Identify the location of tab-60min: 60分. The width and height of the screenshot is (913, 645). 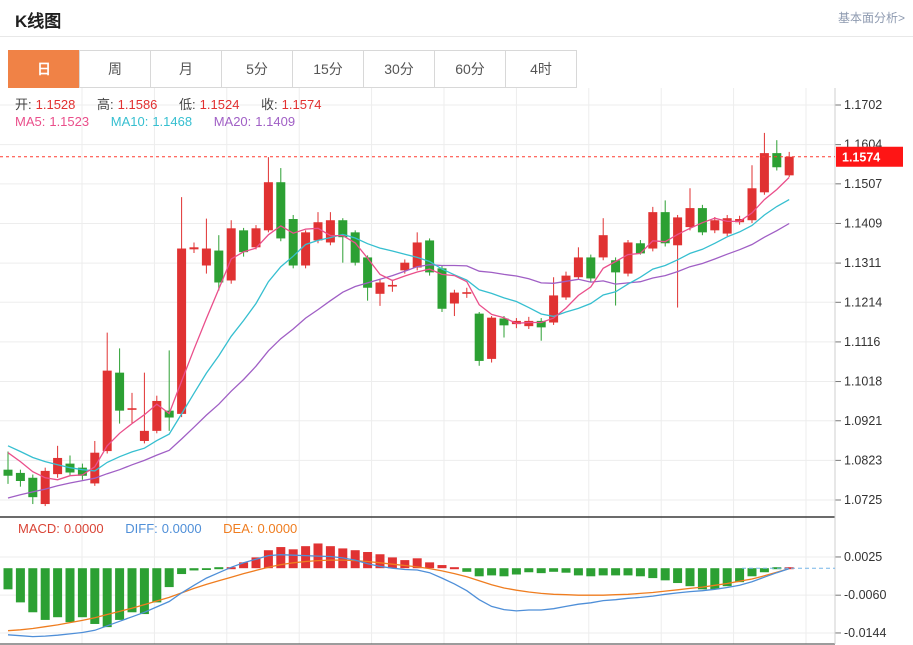
(470, 69).